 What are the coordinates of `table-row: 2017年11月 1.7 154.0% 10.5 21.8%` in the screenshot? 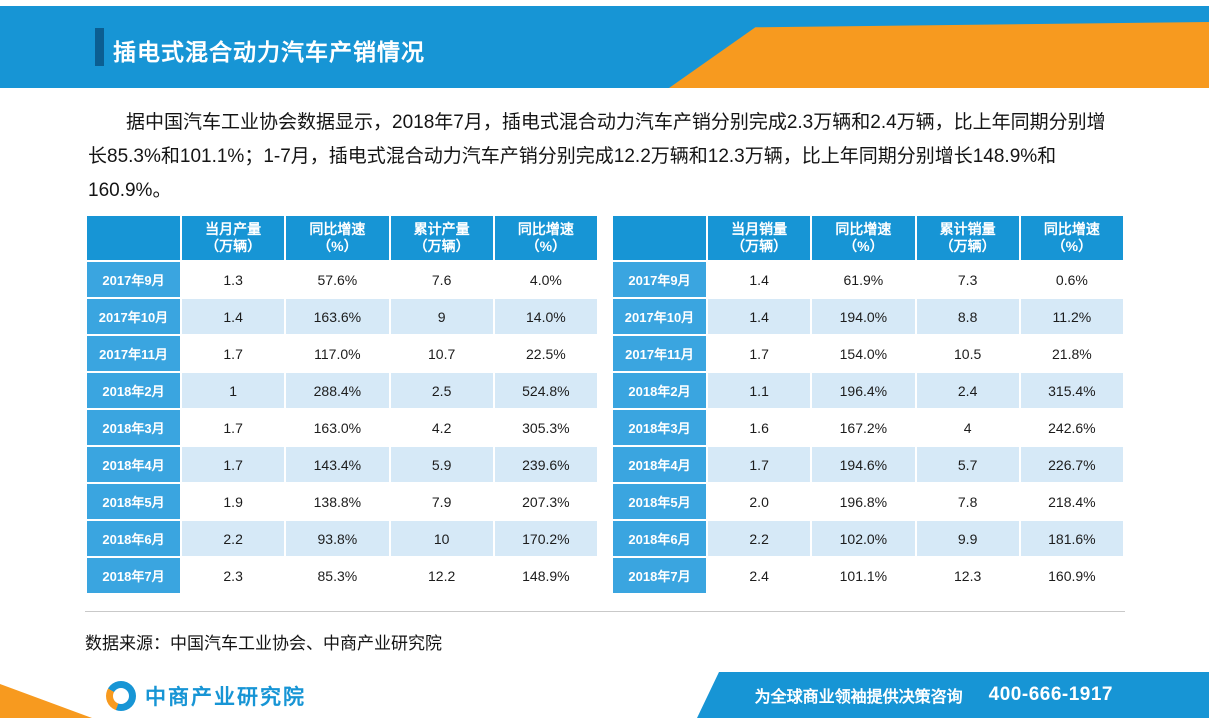 It's located at (868, 353).